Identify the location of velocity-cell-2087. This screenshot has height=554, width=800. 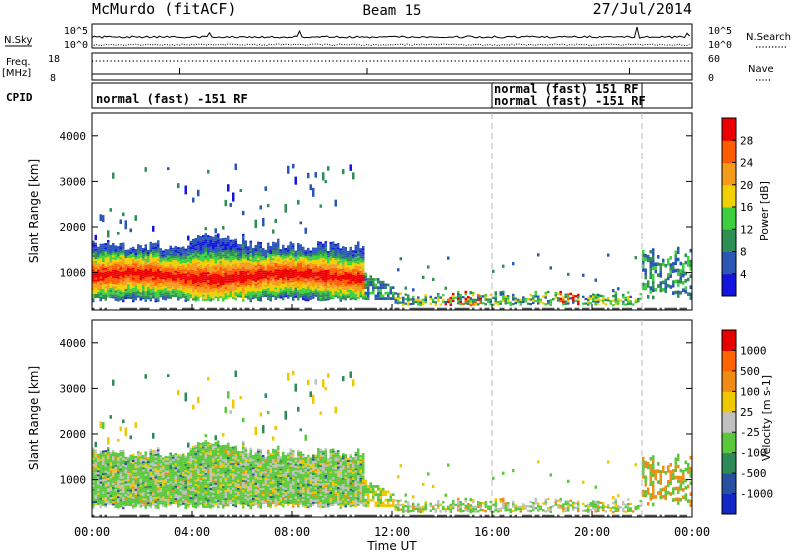
(188, 500).